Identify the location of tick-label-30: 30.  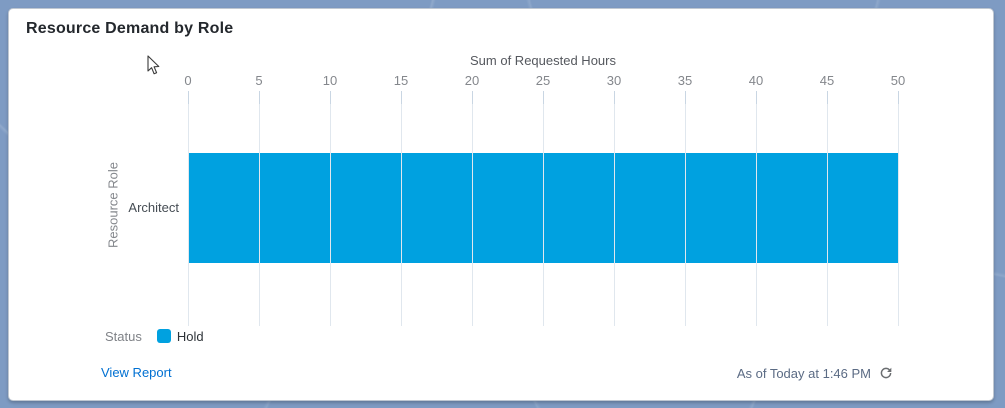
(614, 80).